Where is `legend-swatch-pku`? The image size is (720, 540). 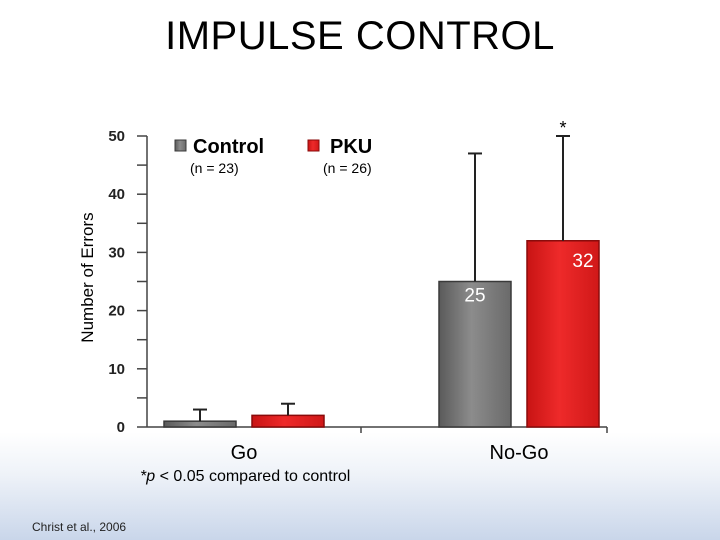
legend-swatch-pku is located at coordinates (313, 145).